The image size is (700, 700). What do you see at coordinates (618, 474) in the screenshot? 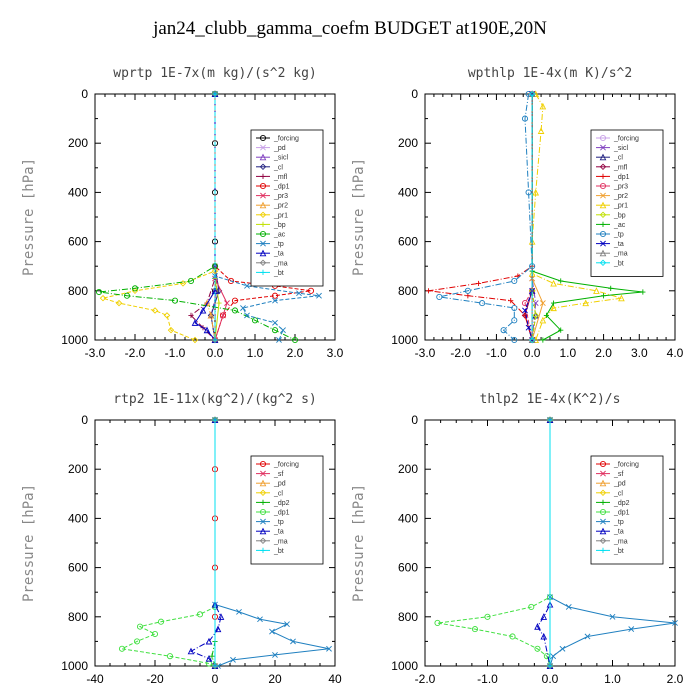
I see `legend-entry: _sf` at bounding box center [618, 474].